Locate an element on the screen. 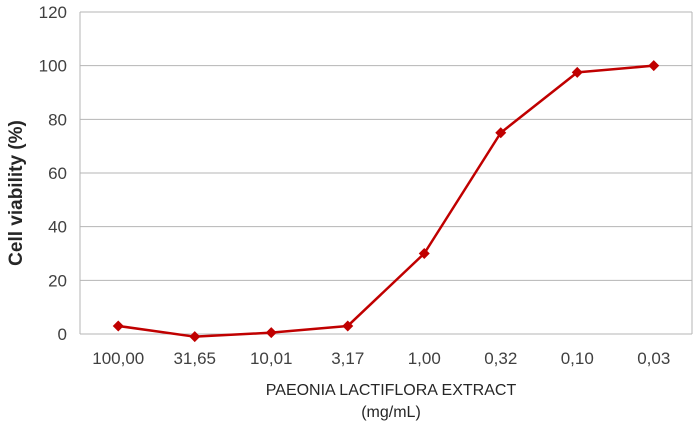 This screenshot has width=699, height=427. y-tick-label: 60 is located at coordinates (57, 173).